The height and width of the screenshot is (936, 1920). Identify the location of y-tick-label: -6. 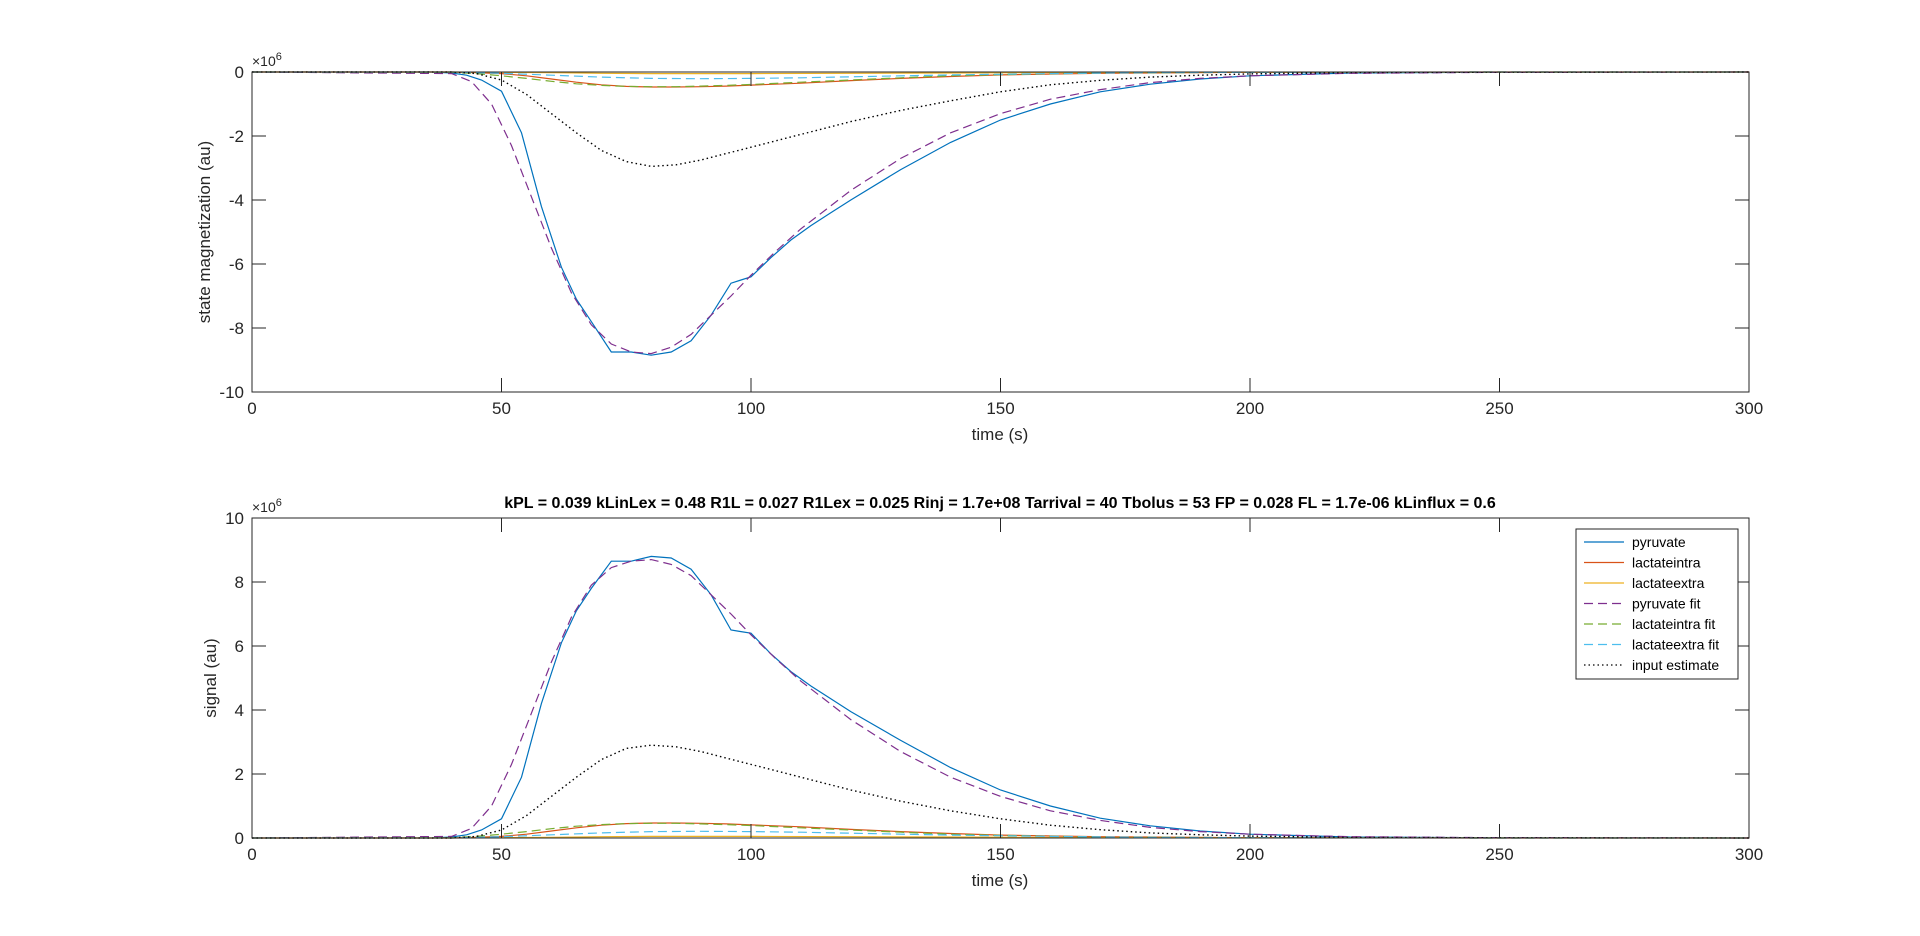
(236, 264).